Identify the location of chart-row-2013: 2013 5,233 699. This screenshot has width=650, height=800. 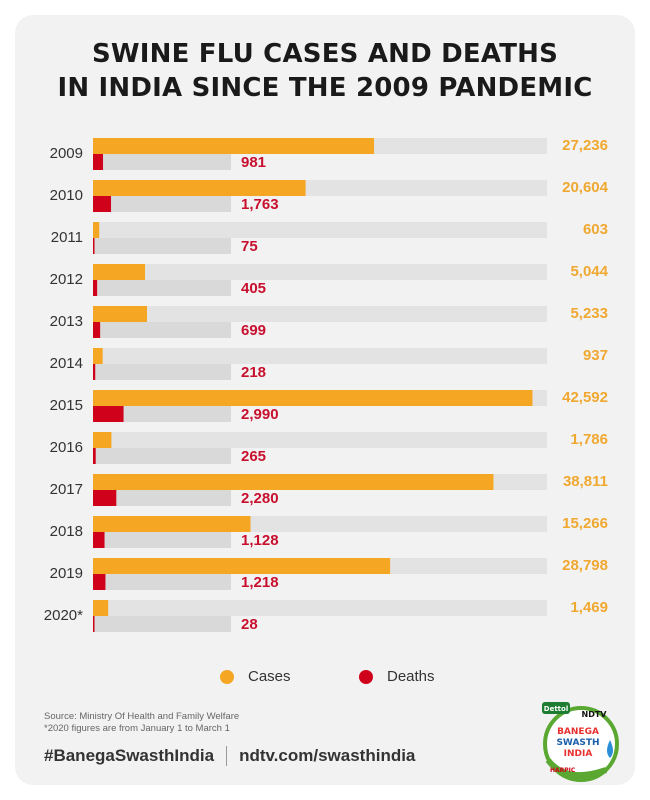
(329, 322).